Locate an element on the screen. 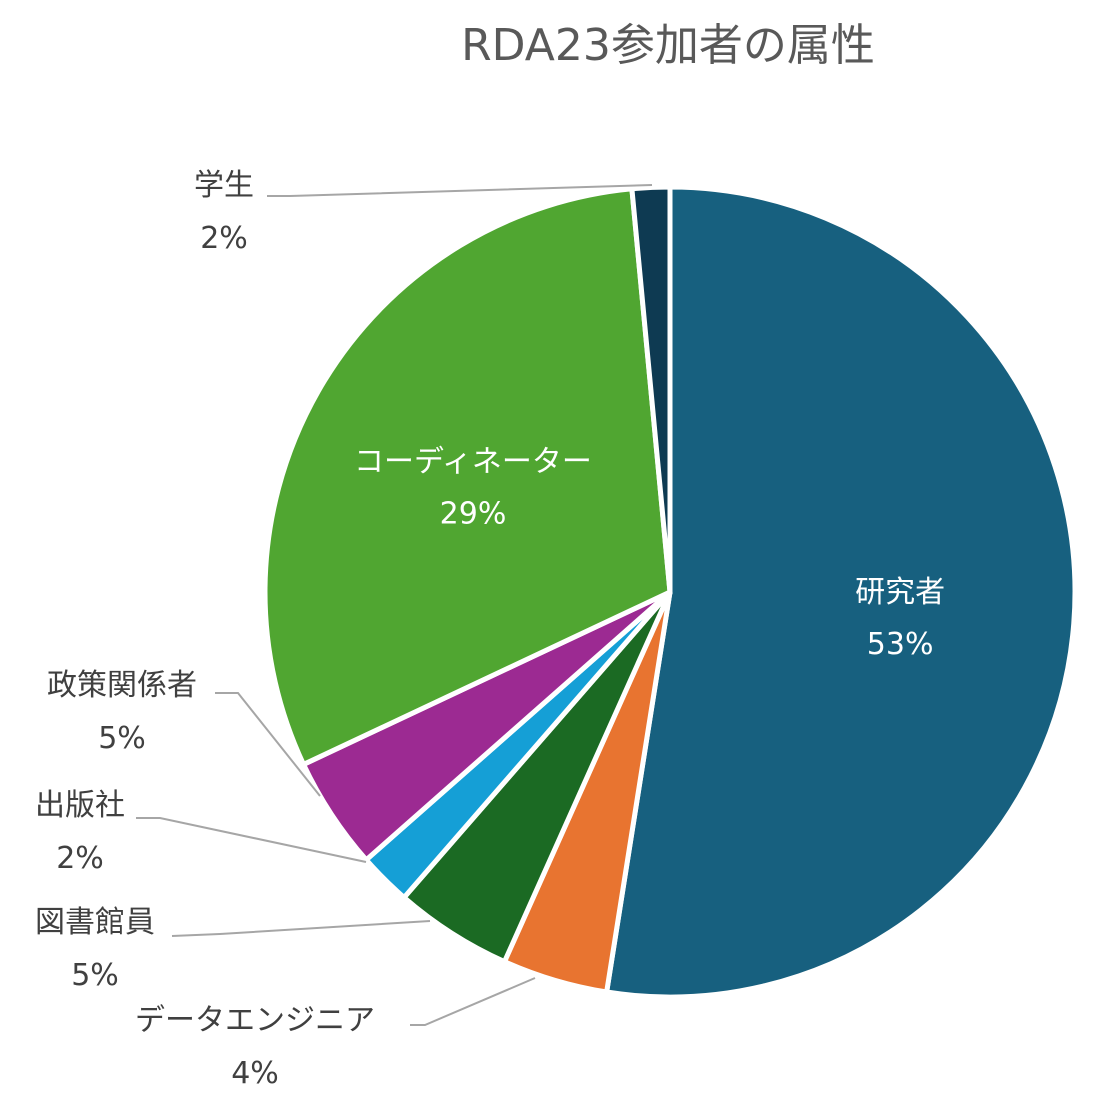  slice-percent-policy: 5% is located at coordinates (122, 738).